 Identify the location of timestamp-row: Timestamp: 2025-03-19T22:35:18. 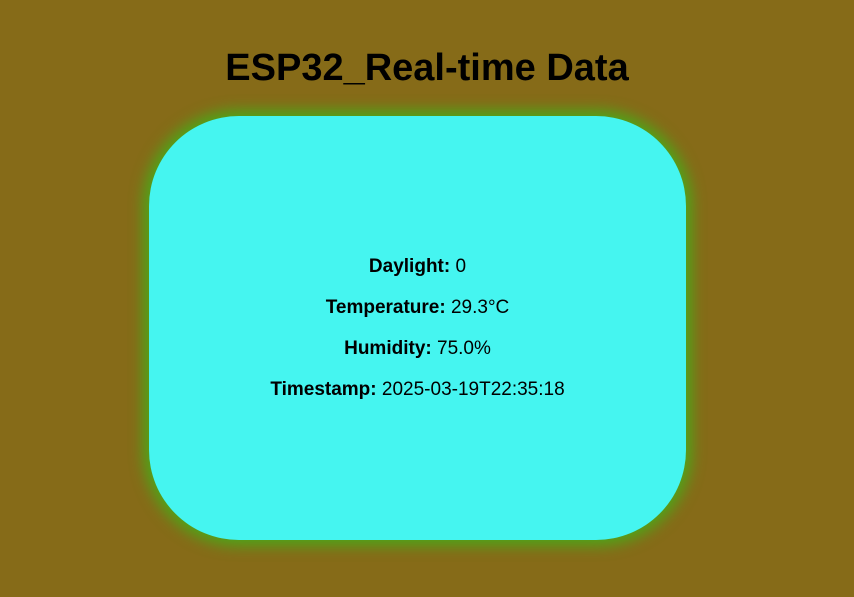
(417, 390).